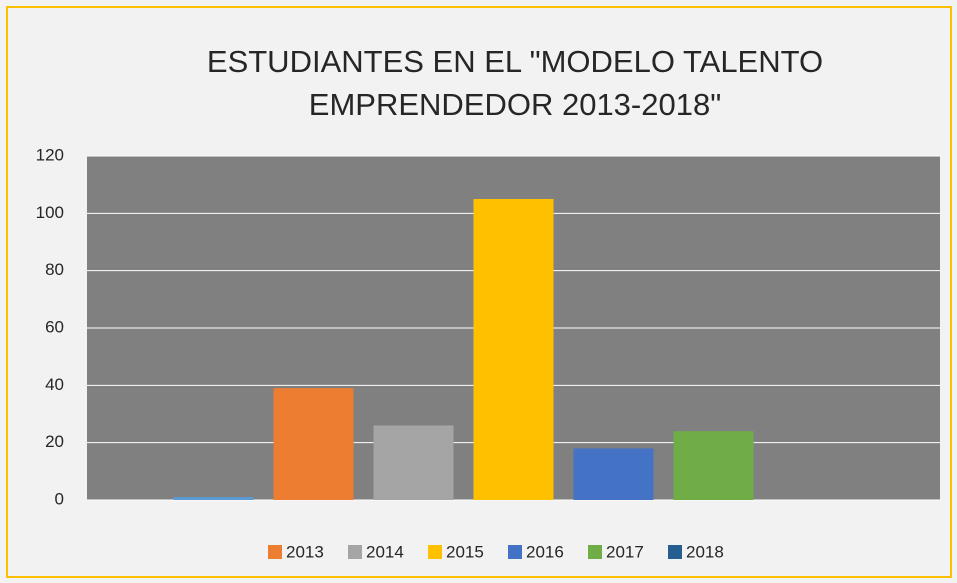  Describe the element at coordinates (305, 551) in the screenshot. I see `legend-label: 2013` at that location.